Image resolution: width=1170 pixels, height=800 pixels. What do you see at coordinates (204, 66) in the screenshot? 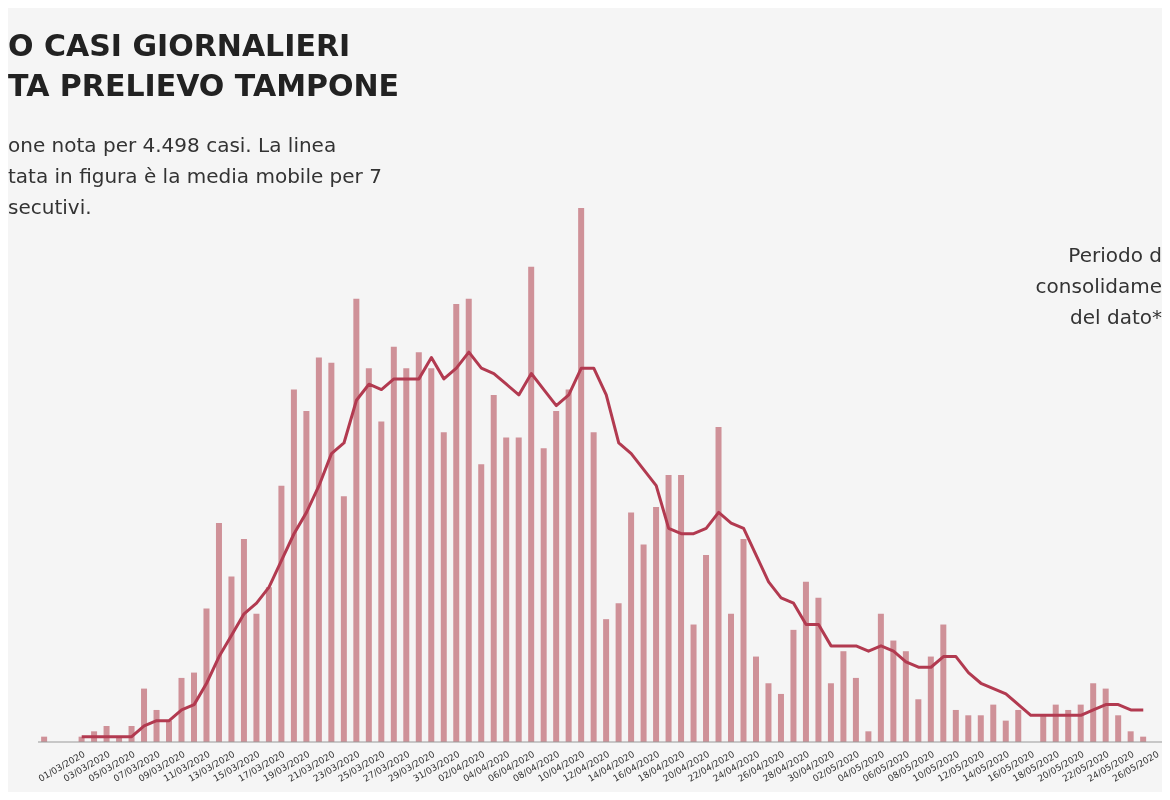
I see `chart-title: O CASI GIORNALIERI TA PRELIEVO TAMPONE` at bounding box center [204, 66].